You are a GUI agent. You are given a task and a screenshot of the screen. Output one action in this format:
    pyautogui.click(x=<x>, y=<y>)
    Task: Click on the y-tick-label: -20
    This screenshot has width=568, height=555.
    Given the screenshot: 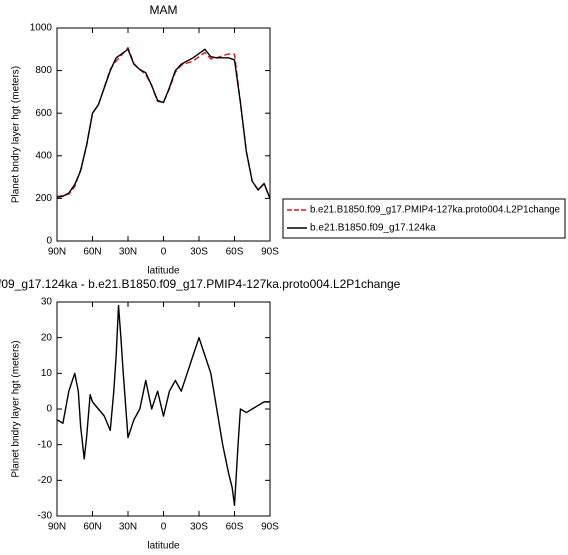 What is the action you would take?
    pyautogui.click(x=45, y=480)
    